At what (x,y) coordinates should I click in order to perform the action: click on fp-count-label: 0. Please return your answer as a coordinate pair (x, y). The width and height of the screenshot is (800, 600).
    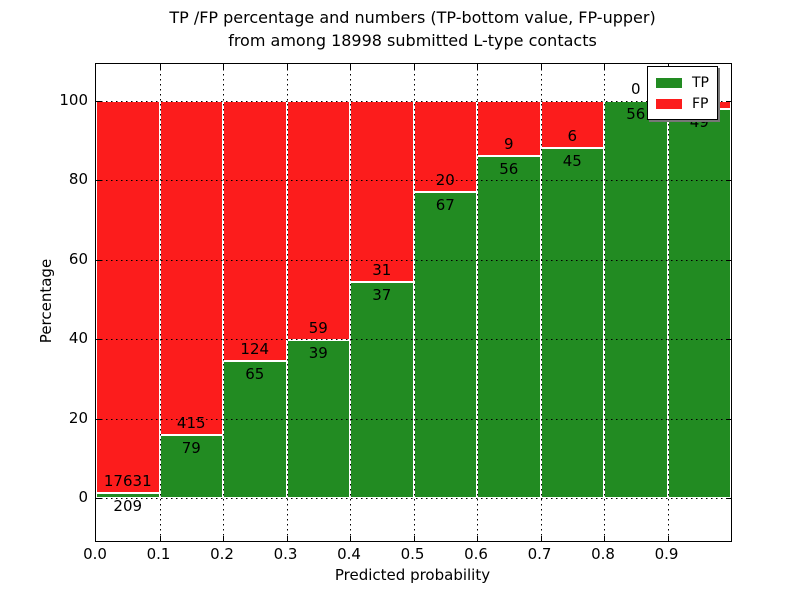
    Looking at the image, I should click on (635, 89).